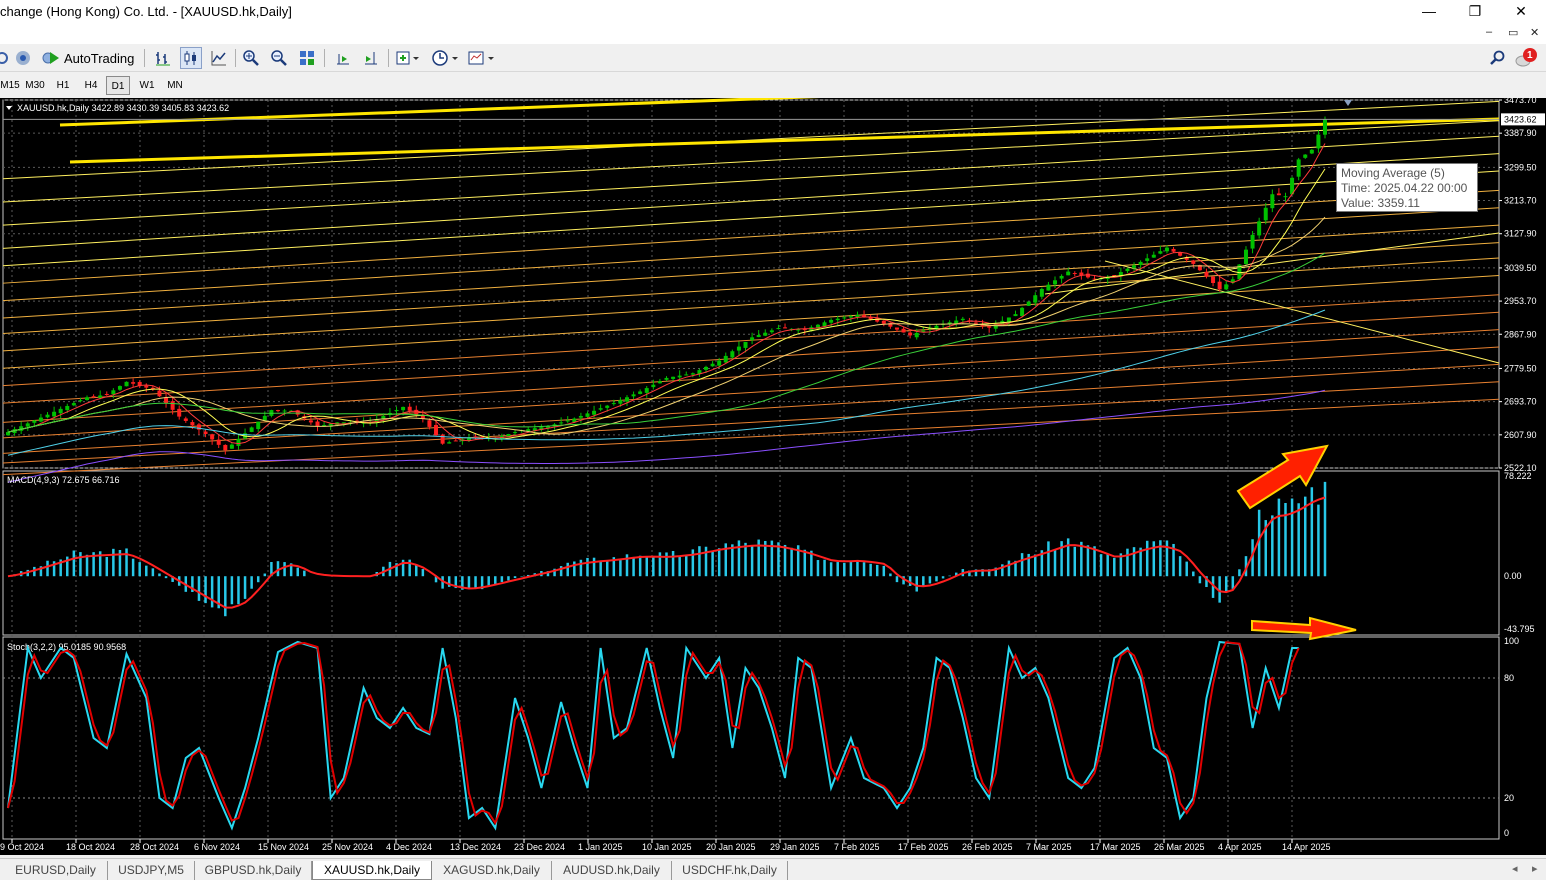 Image resolution: width=1546 pixels, height=880 pixels. I want to click on periods-icon, so click(446, 58).